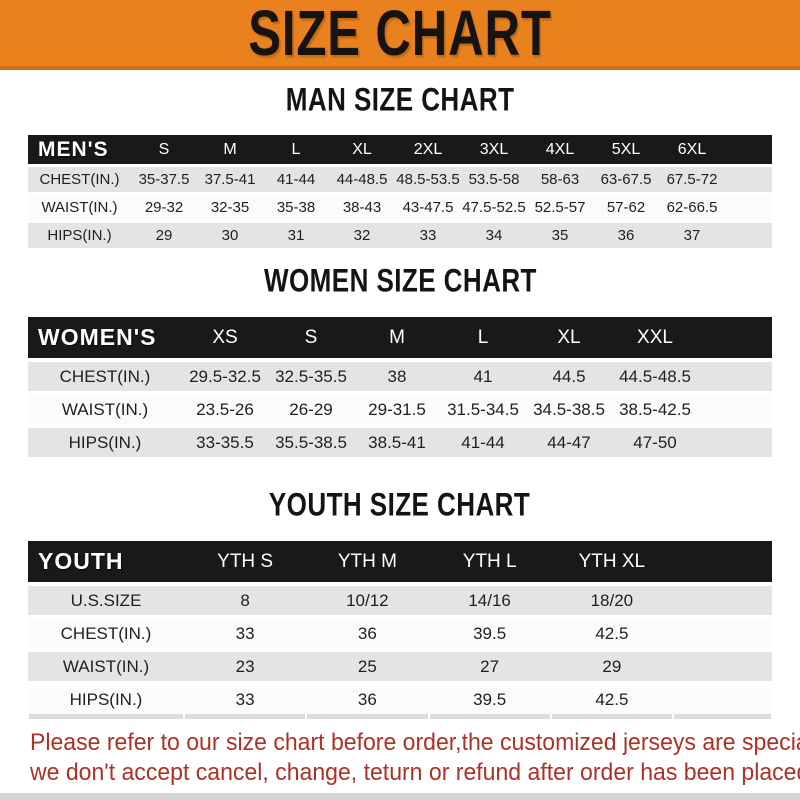 This screenshot has width=800, height=800. I want to click on banner-title: SIZE CHART, so click(400, 34).